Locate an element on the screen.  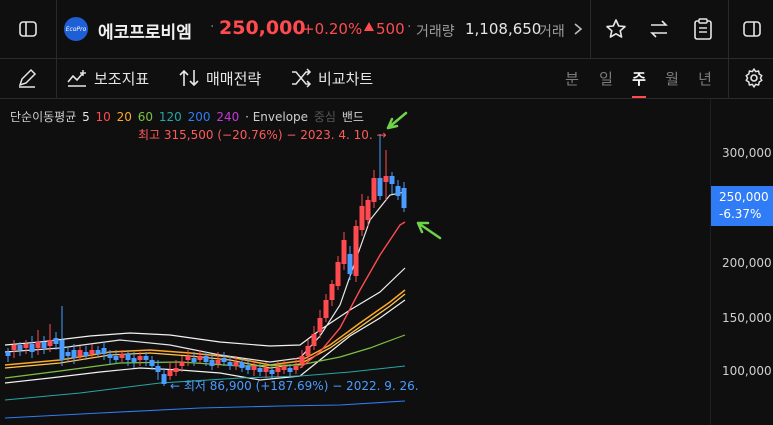
draw-tool-button is located at coordinates (30, 78).